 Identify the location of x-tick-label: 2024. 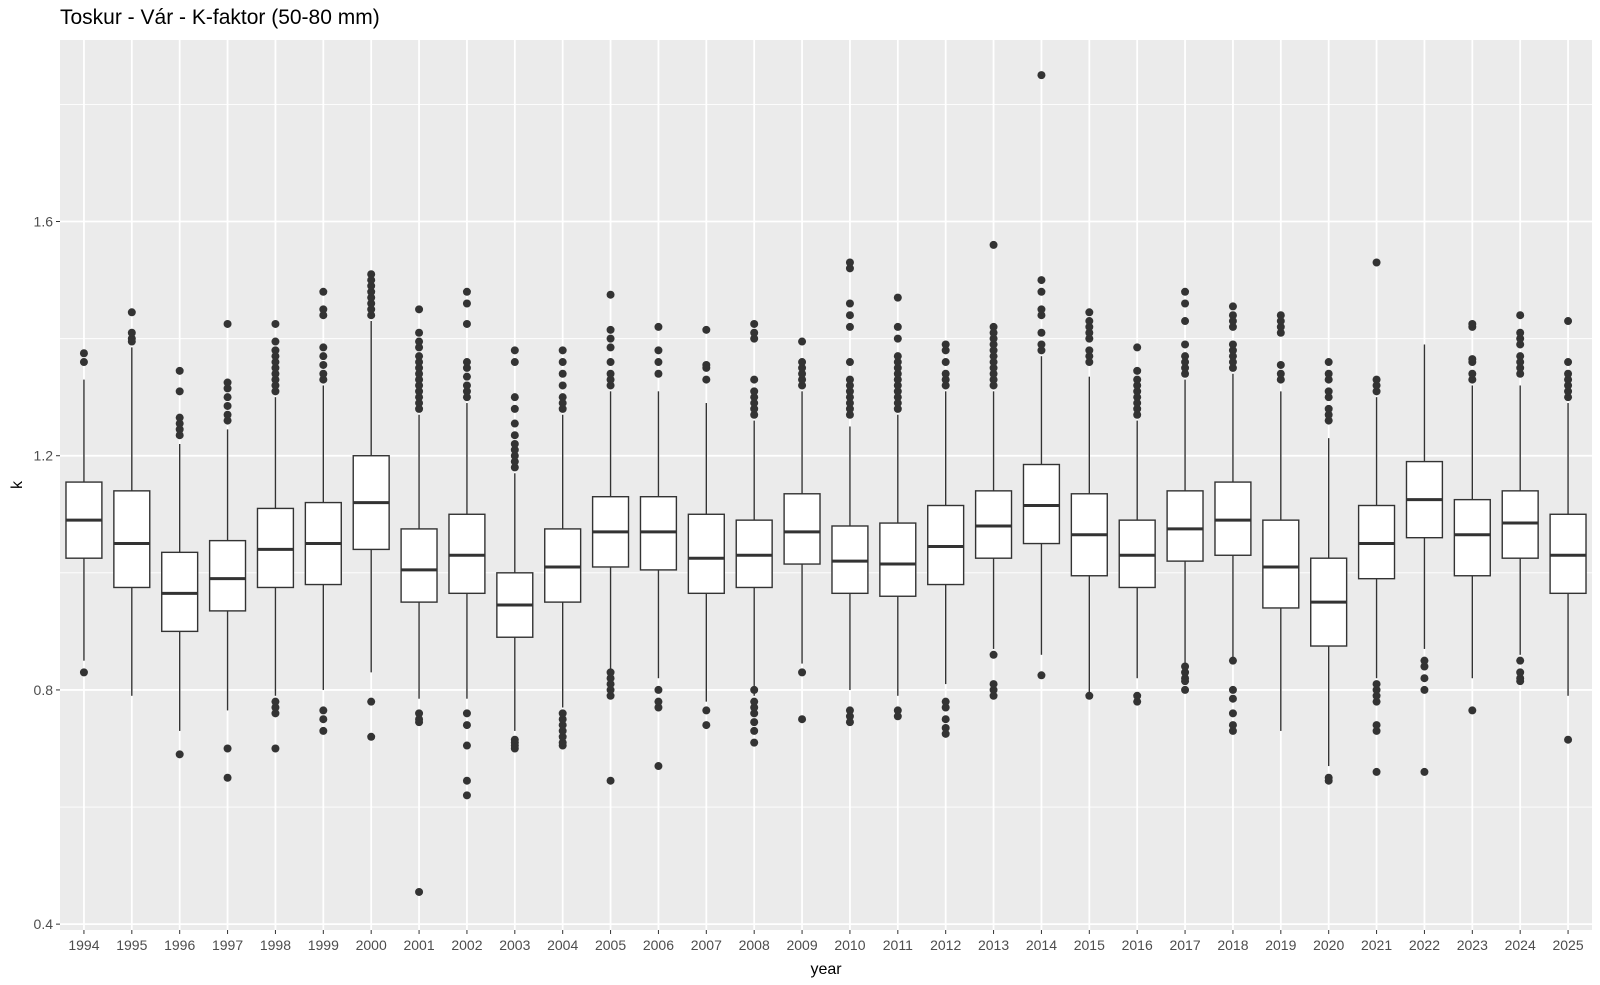
(1520, 945).